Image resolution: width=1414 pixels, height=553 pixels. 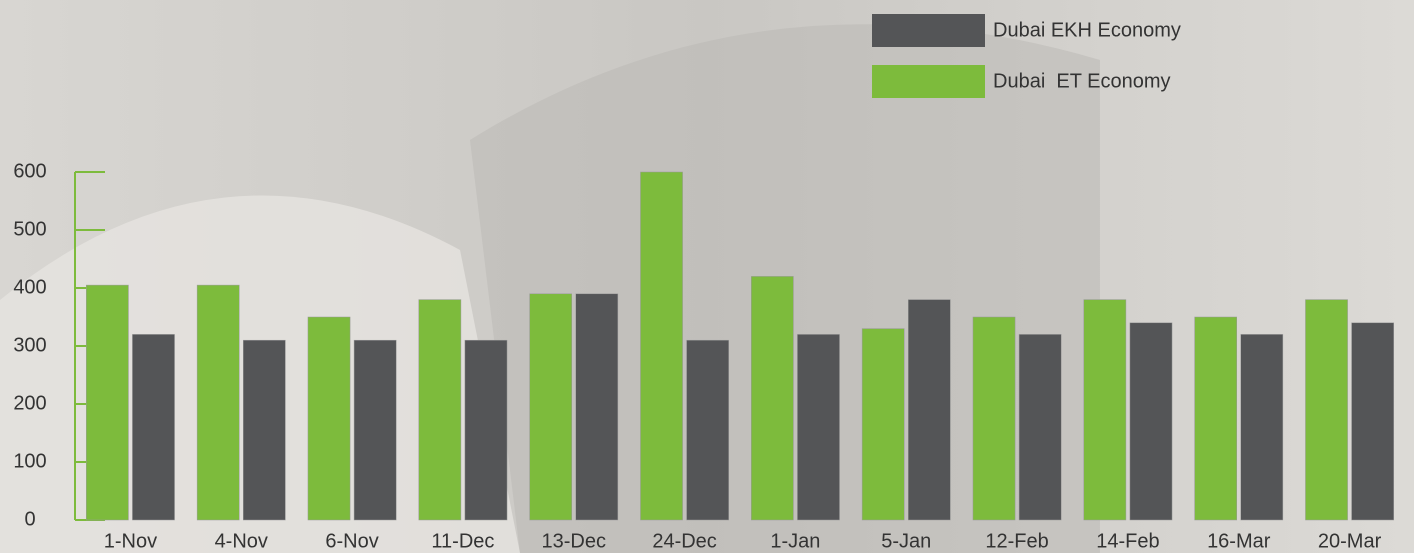 What do you see at coordinates (1350, 541) in the screenshot?
I see `x-tick-label: 20-Mar` at bounding box center [1350, 541].